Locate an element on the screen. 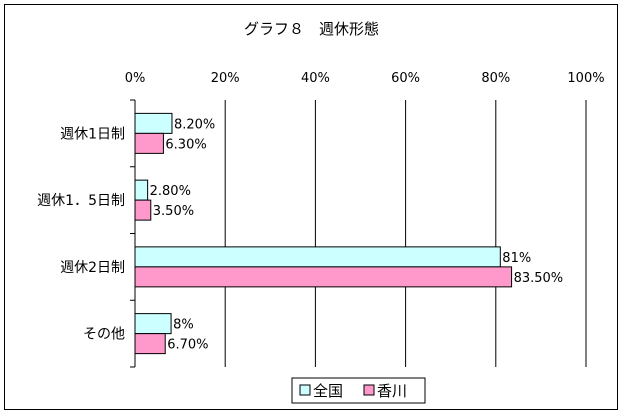 The image size is (623, 415). data-label: 2.80% is located at coordinates (170, 191).